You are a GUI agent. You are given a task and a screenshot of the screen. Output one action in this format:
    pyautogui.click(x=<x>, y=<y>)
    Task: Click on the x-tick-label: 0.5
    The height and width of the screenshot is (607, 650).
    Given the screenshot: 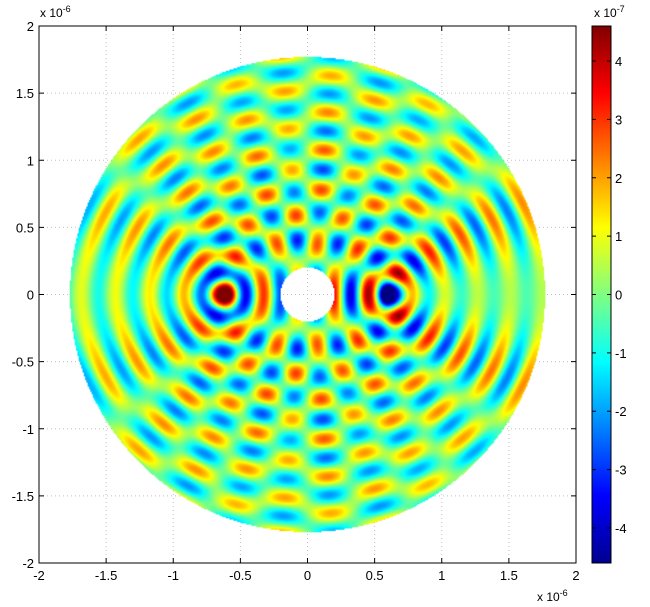 What is the action you would take?
    pyautogui.click(x=375, y=575)
    